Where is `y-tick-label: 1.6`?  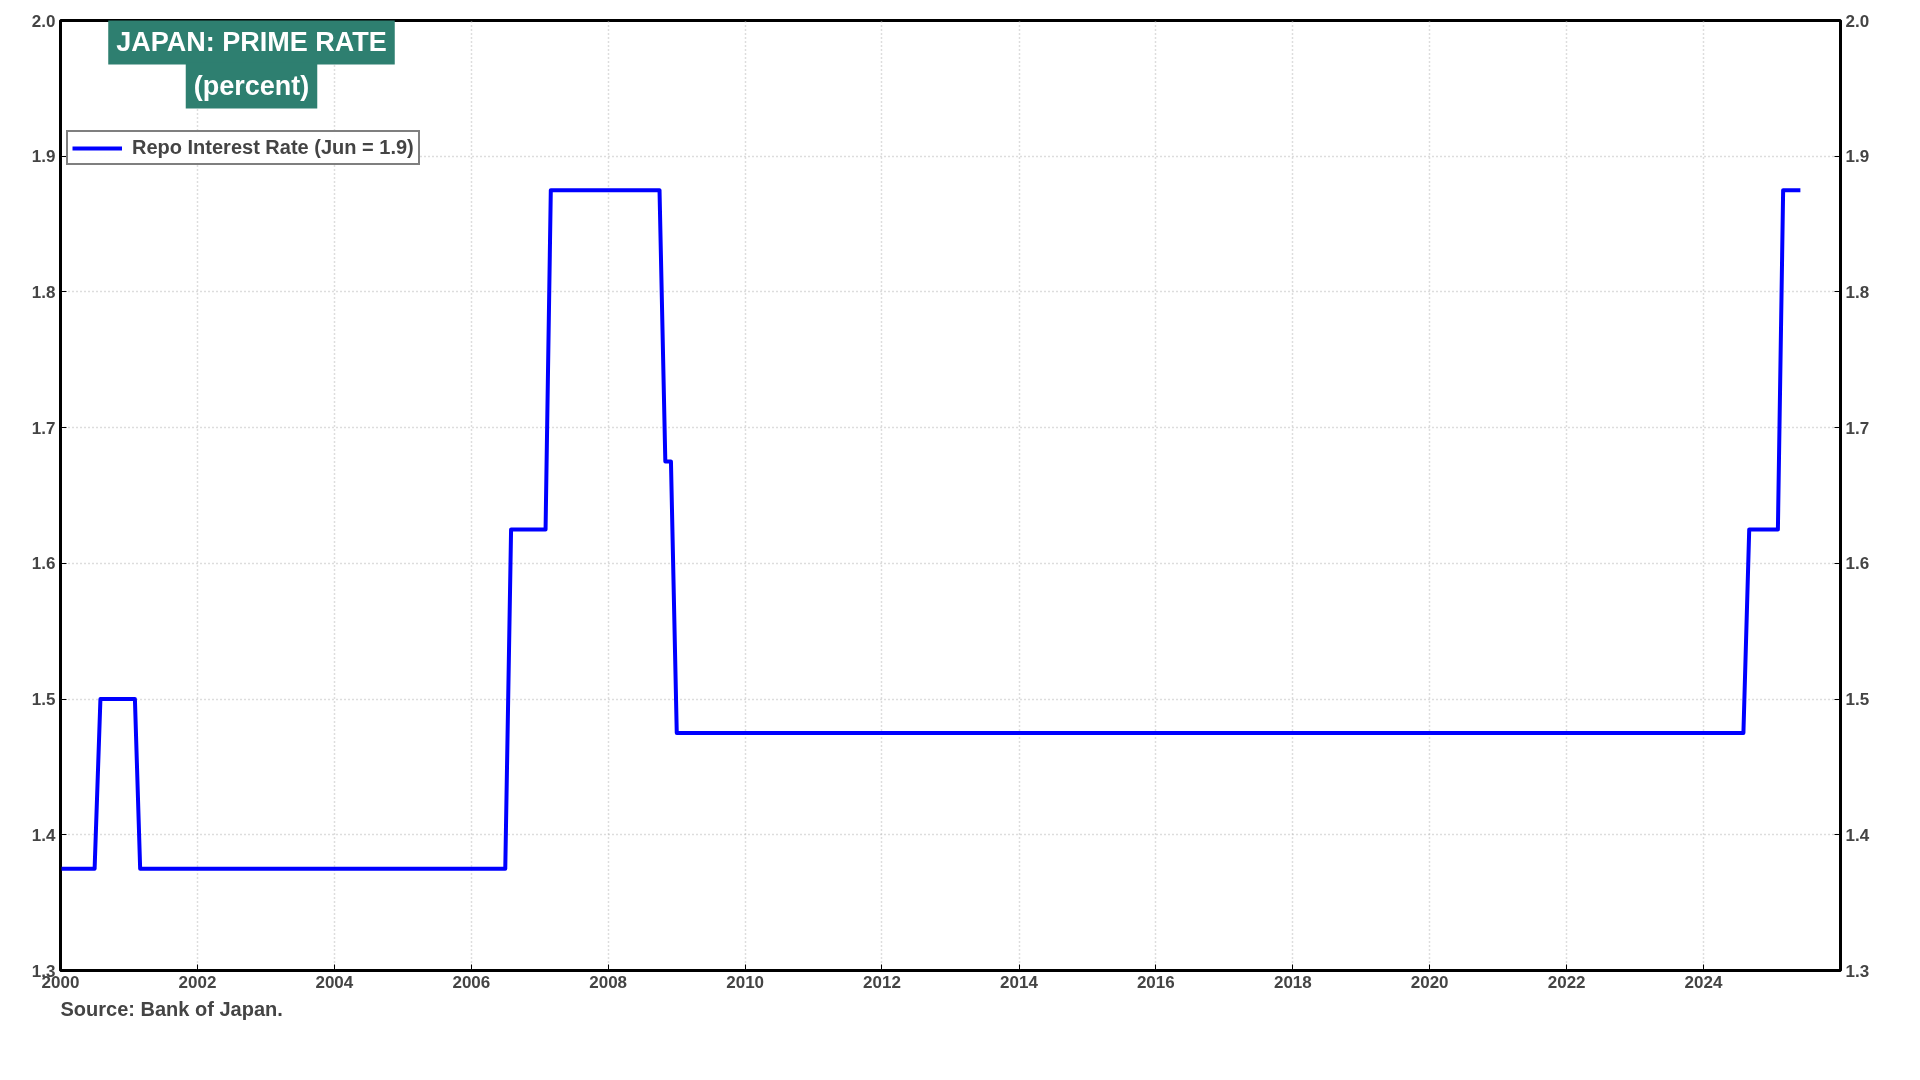
y-tick-label: 1.6 is located at coordinates (43, 564).